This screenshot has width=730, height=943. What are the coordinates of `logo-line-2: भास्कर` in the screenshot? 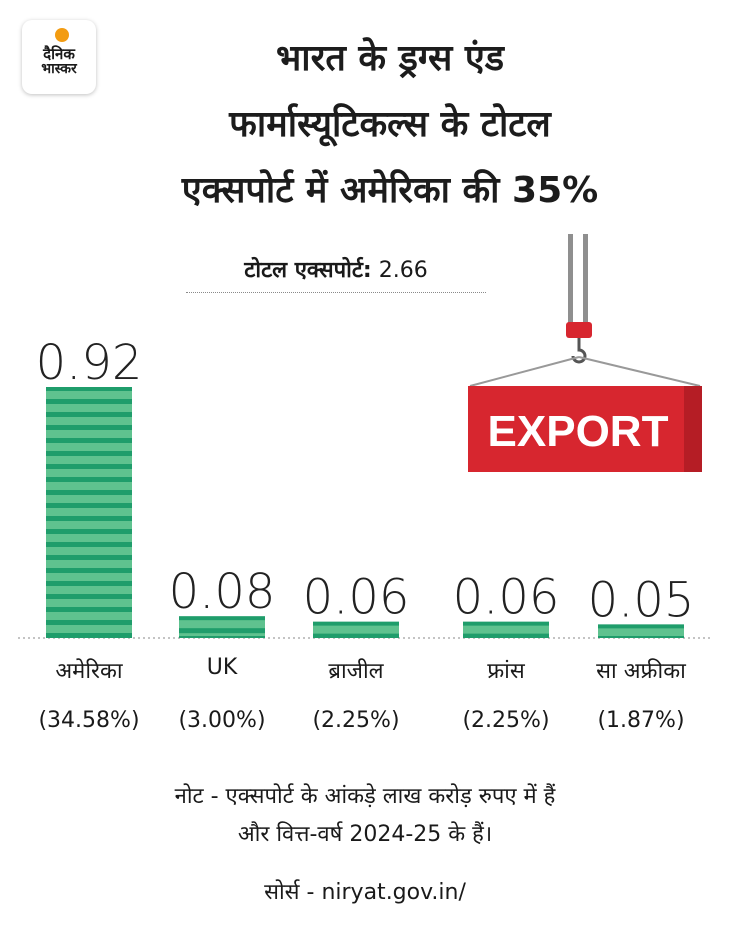 It's located at (59, 68).